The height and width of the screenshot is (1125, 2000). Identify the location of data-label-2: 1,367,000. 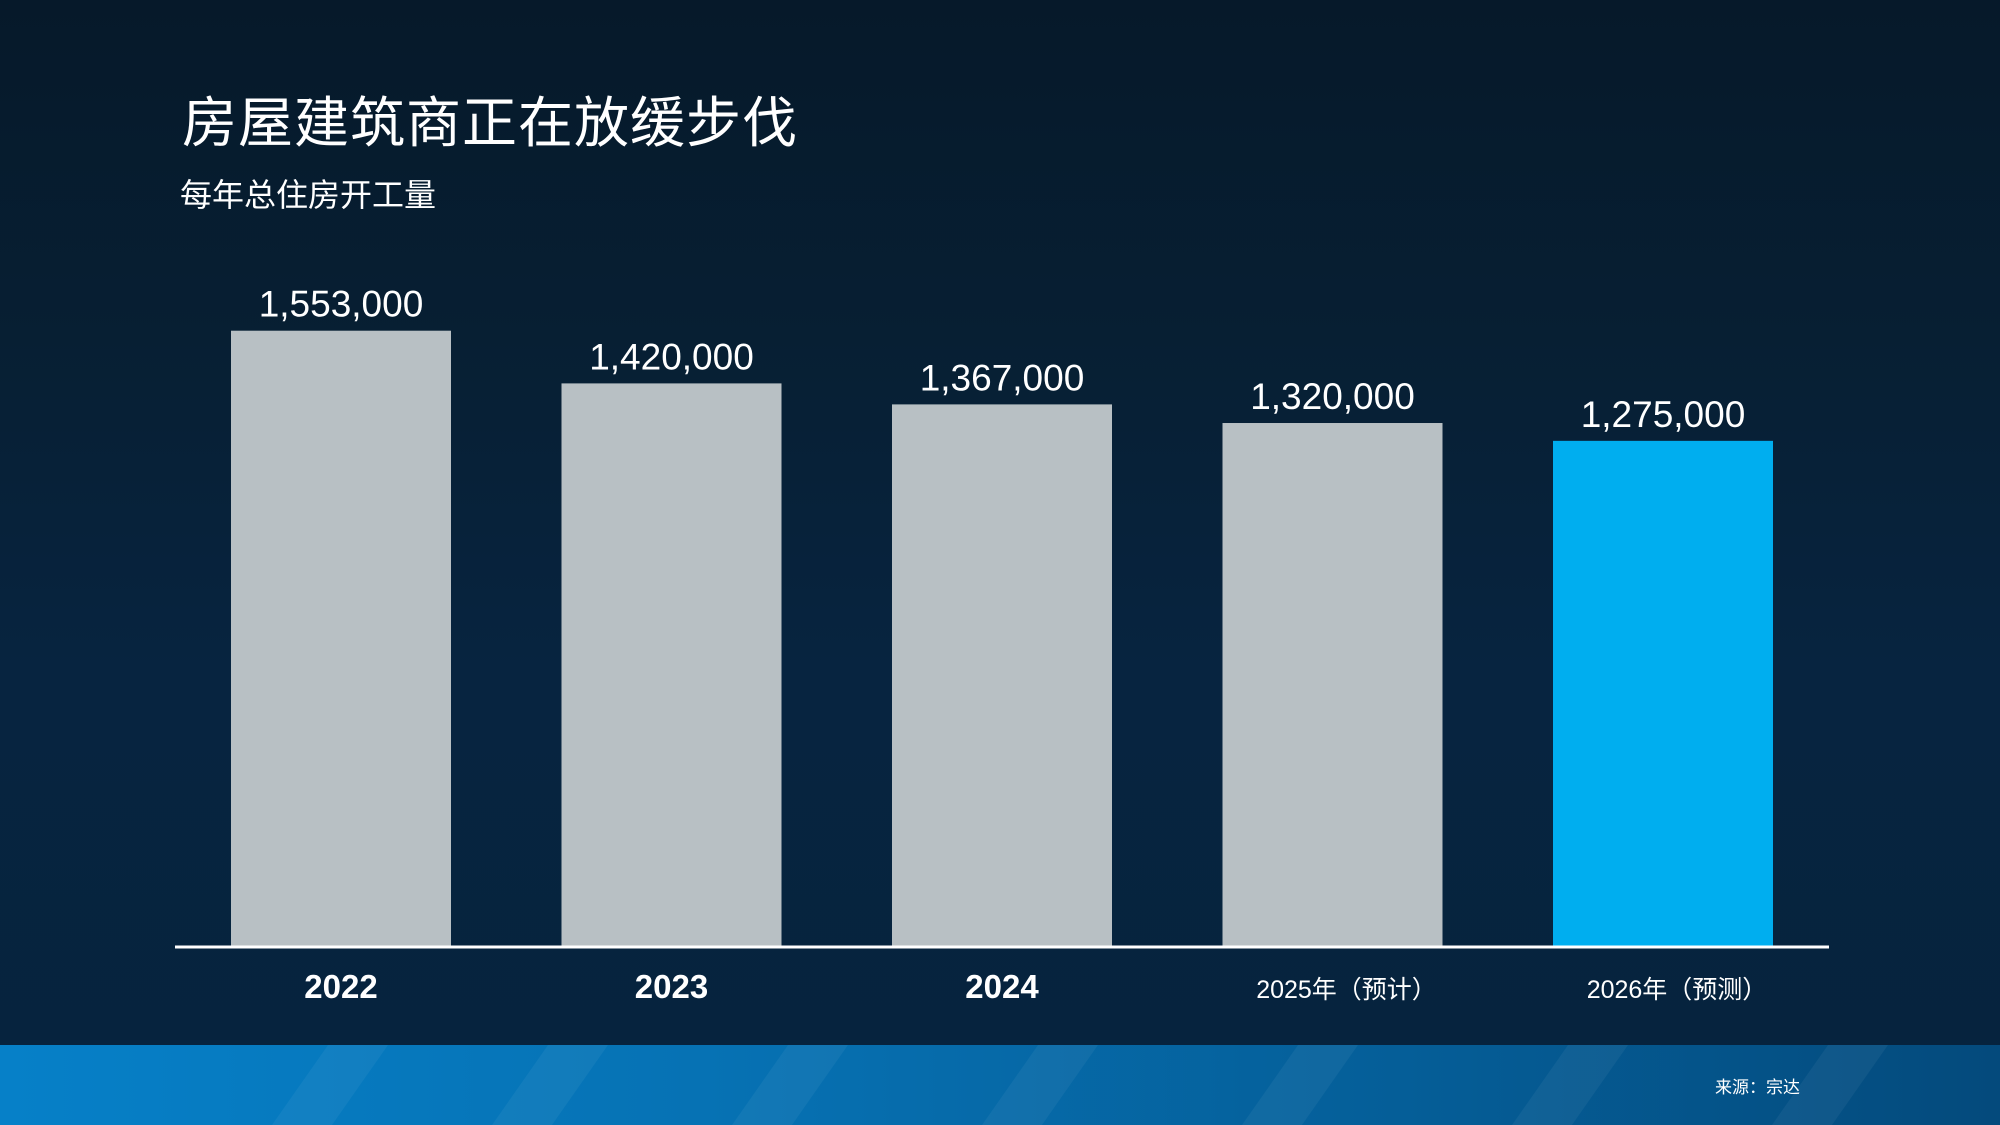
(1002, 377).